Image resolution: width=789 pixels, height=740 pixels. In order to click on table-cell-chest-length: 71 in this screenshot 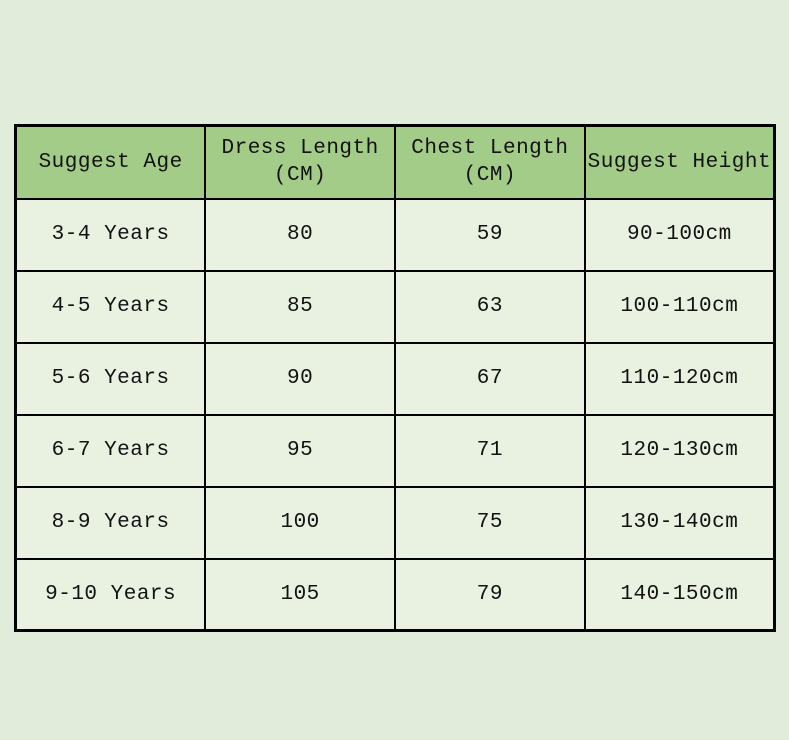, I will do `click(490, 450)`.